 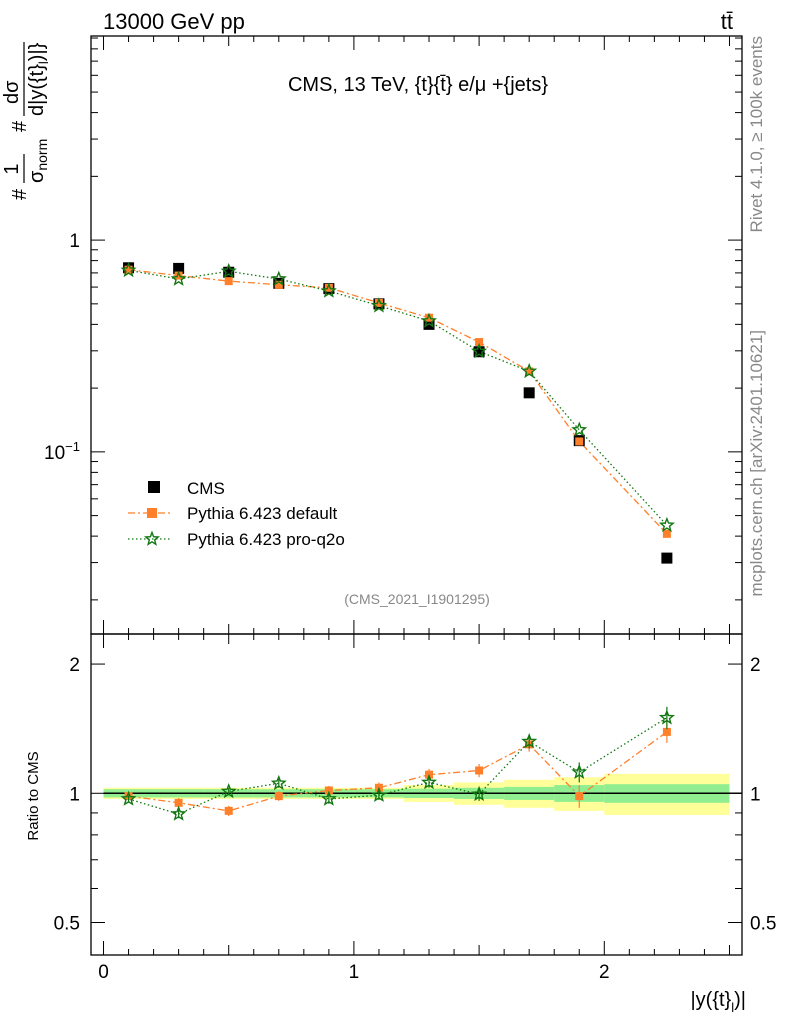 I want to click on ratio-ytick-label-right: 1, so click(x=755, y=794).